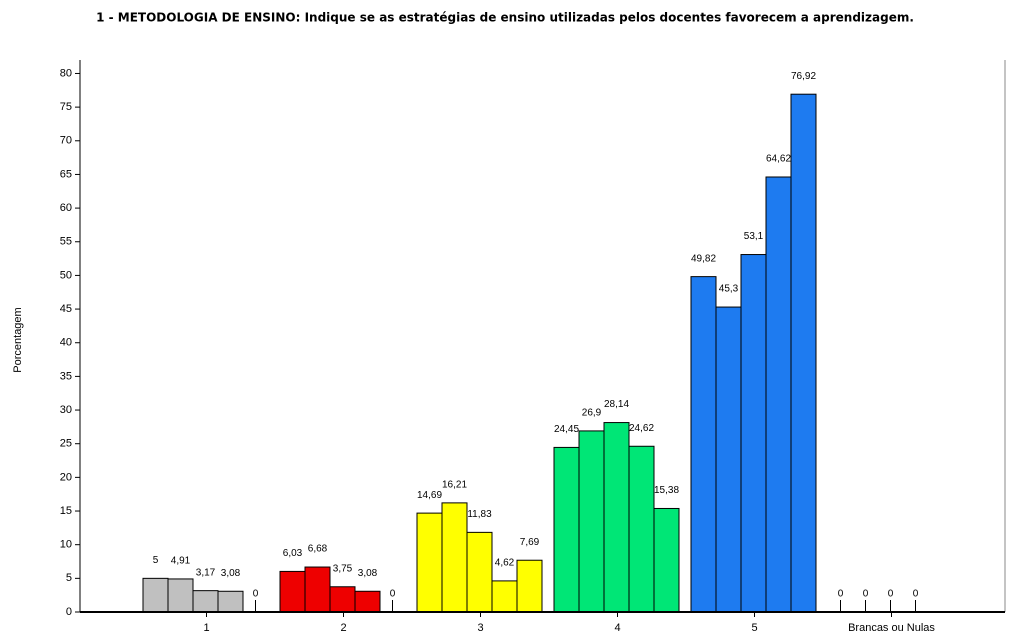 The height and width of the screenshot is (635, 1011). I want to click on value-label: 24,45, so click(566, 429).